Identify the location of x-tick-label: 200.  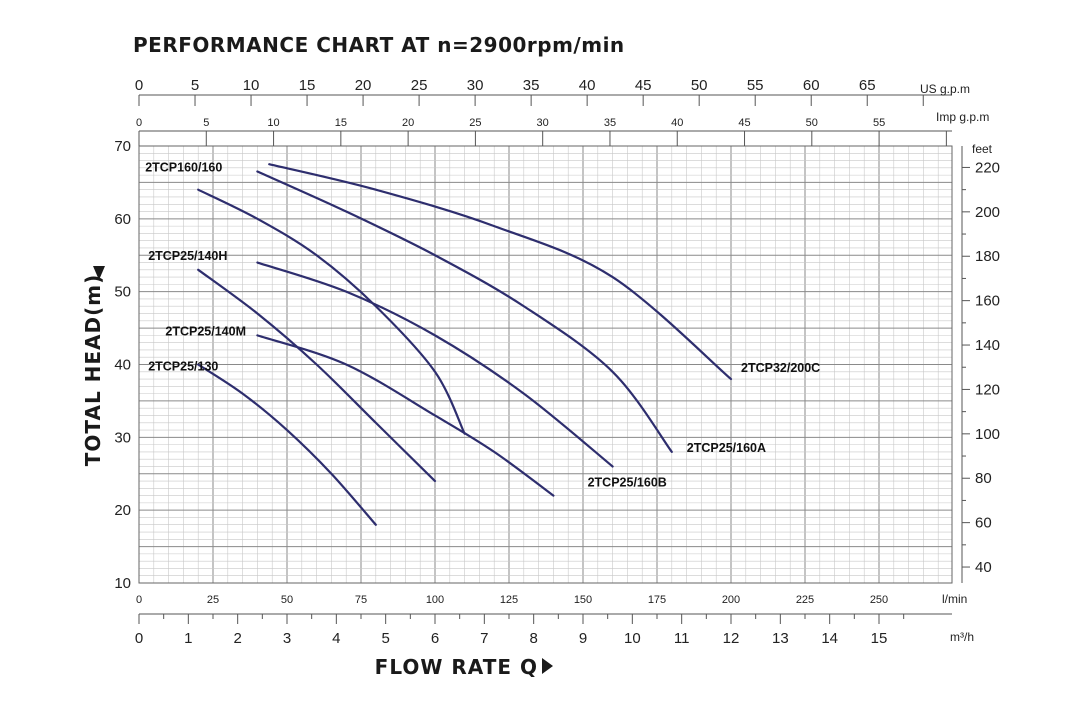
(731, 600).